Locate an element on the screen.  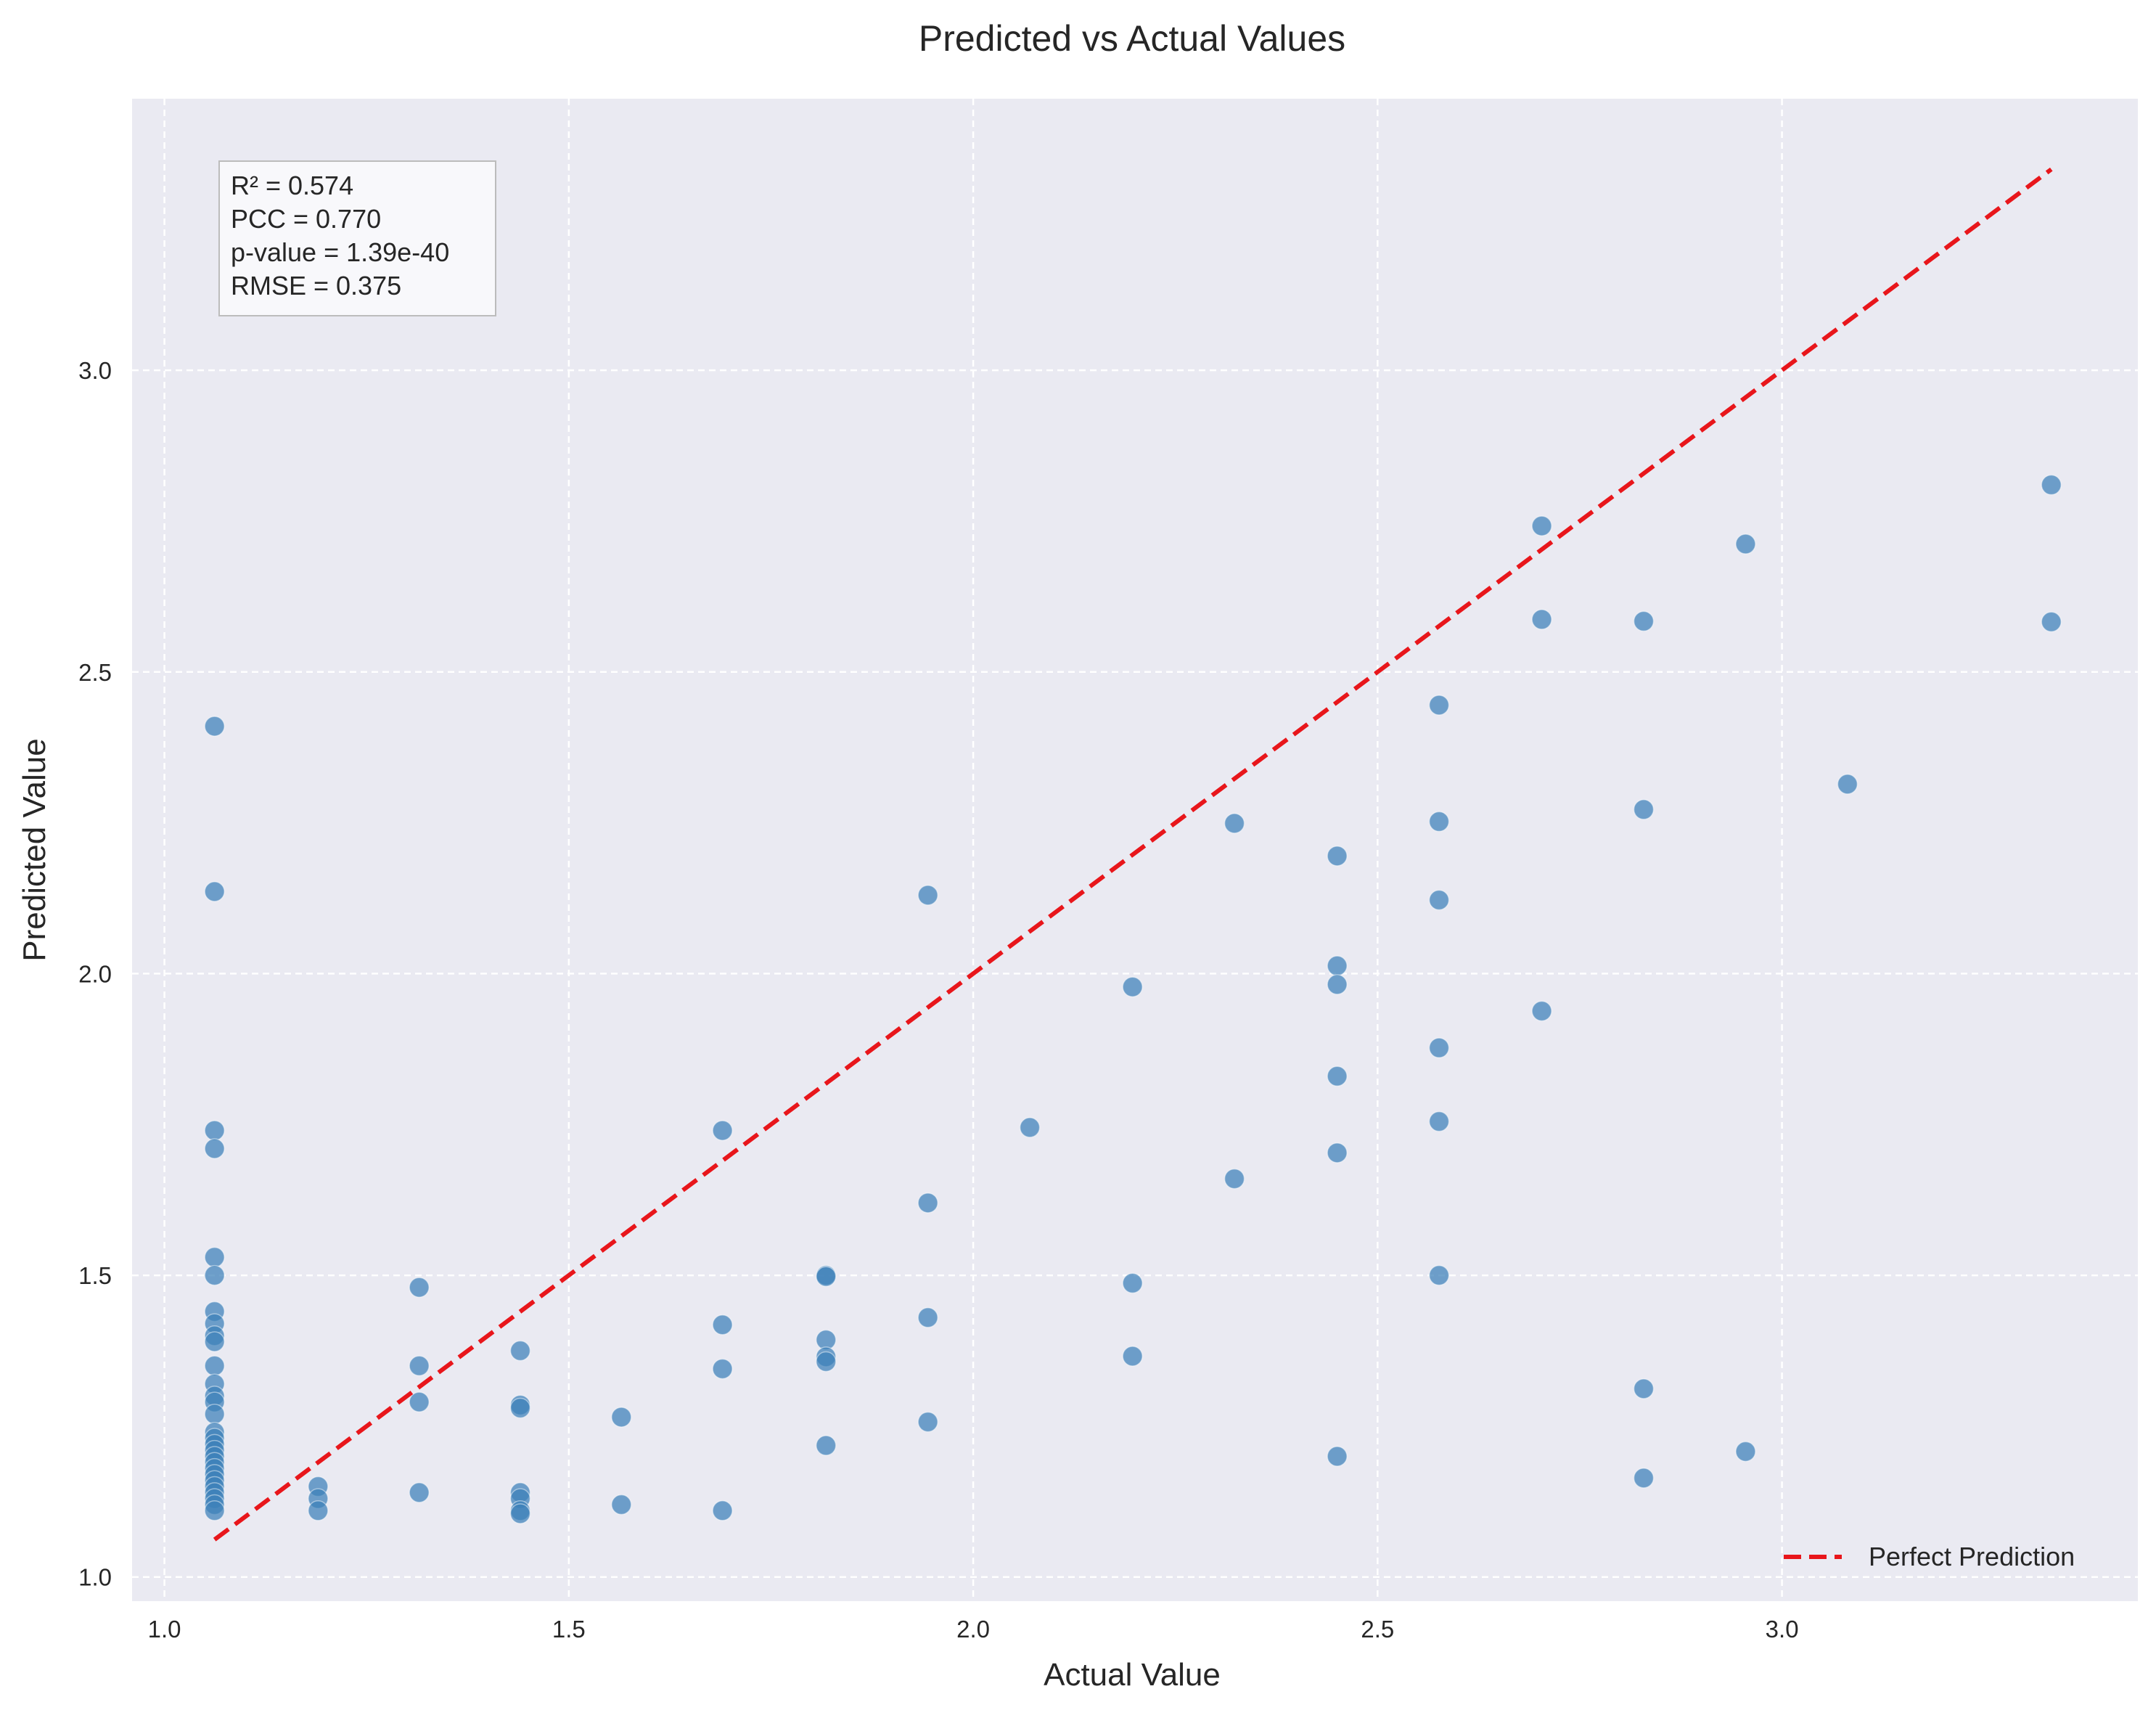
stat-pcc: PCC = 0.770 is located at coordinates (306, 219).